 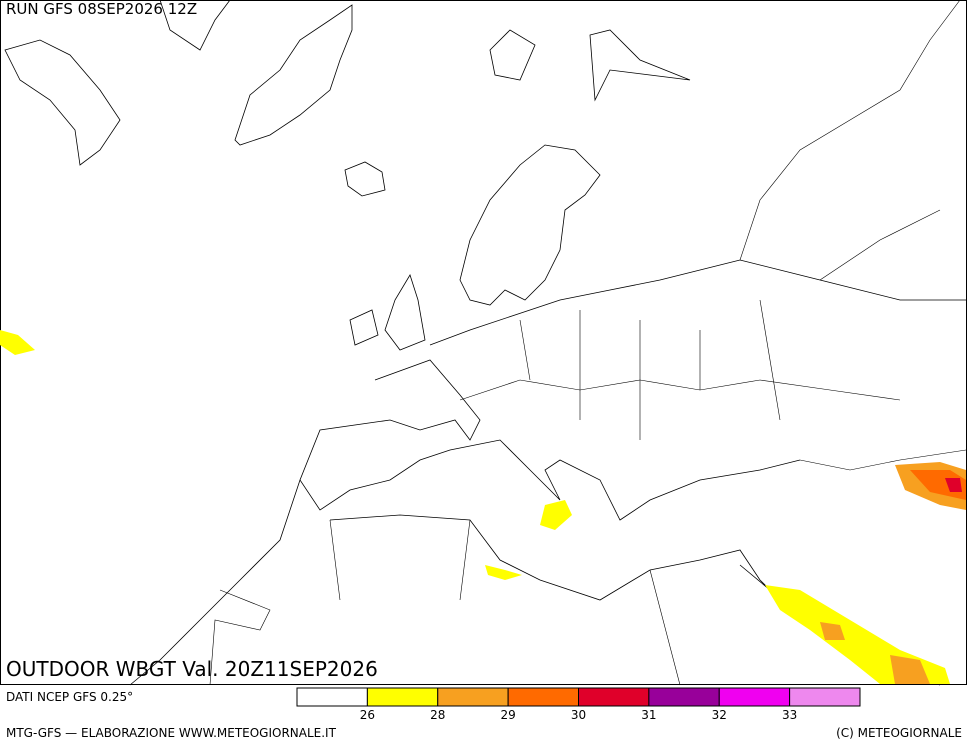 I want to click on color-label: 32, so click(x=719, y=715).